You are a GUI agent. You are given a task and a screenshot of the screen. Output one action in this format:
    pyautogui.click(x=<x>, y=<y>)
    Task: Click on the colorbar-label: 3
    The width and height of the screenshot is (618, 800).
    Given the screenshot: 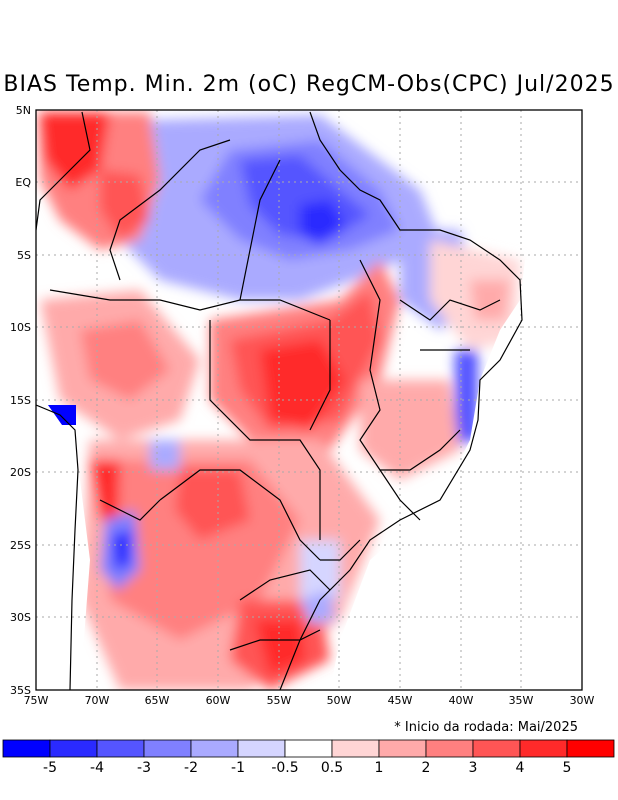 What is the action you would take?
    pyautogui.click(x=473, y=768)
    